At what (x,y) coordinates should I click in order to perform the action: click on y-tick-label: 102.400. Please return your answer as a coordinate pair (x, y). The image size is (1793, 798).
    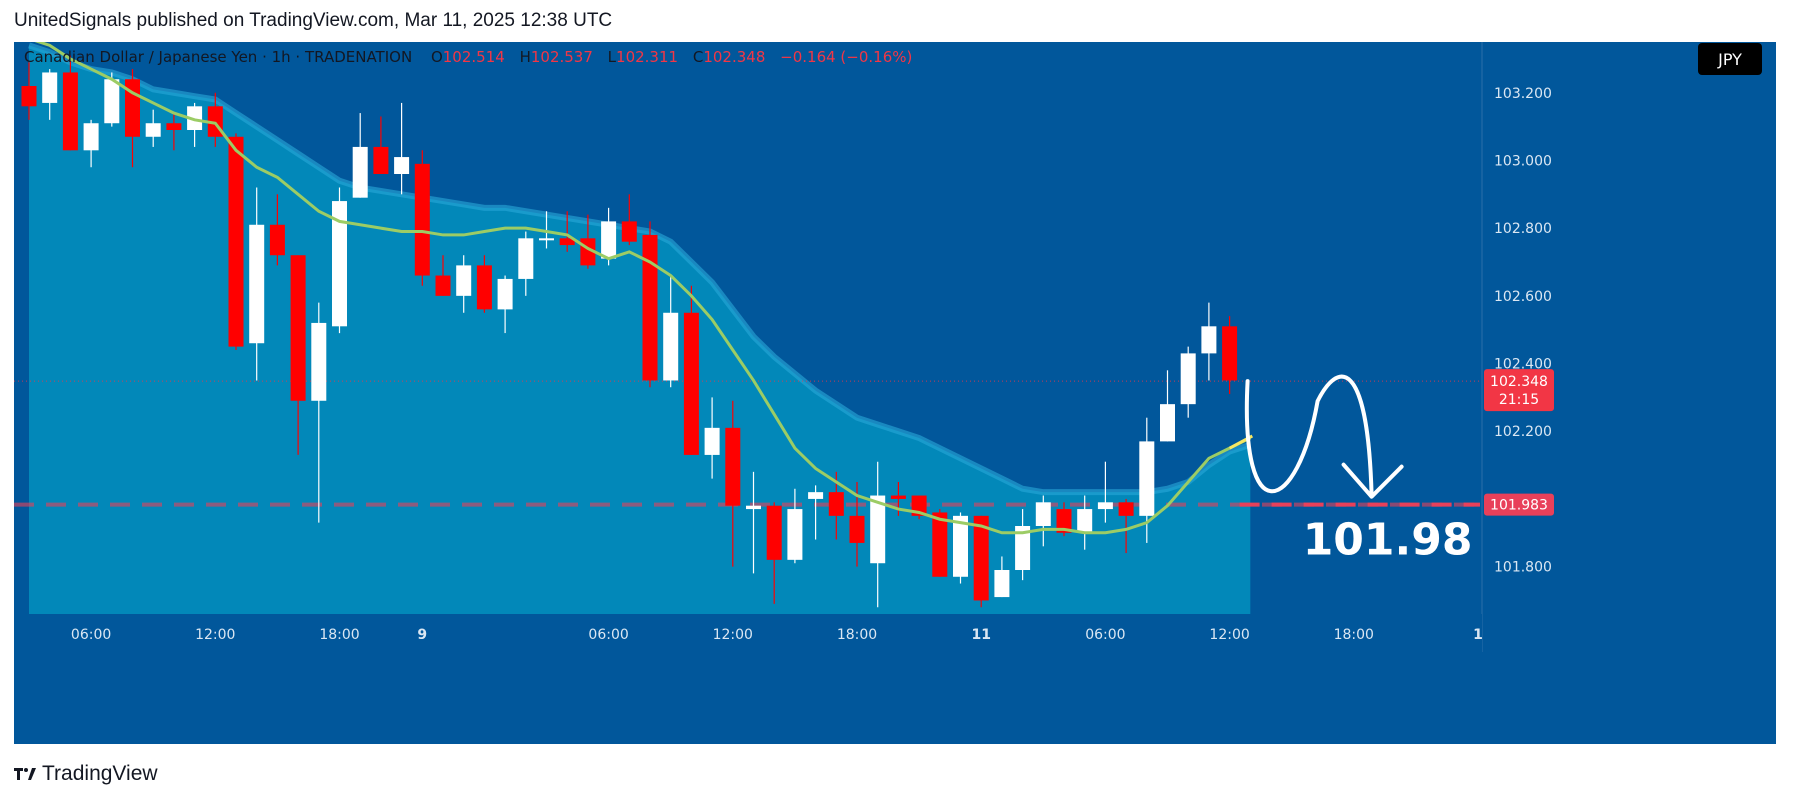
    Looking at the image, I should click on (1523, 365).